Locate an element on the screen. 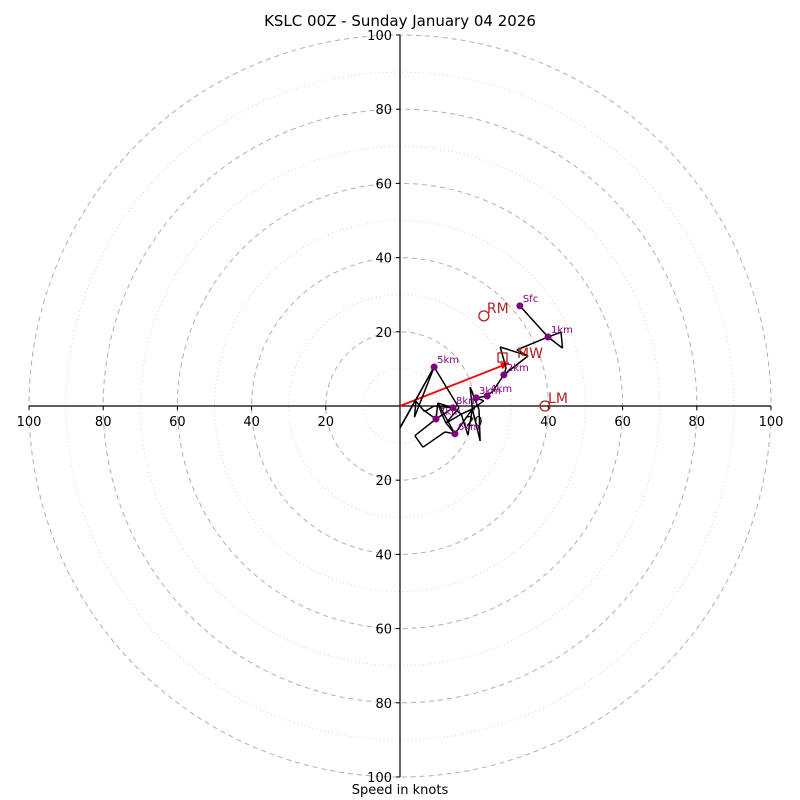 The height and width of the screenshot is (800, 800). mw-marker is located at coordinates (502, 357).